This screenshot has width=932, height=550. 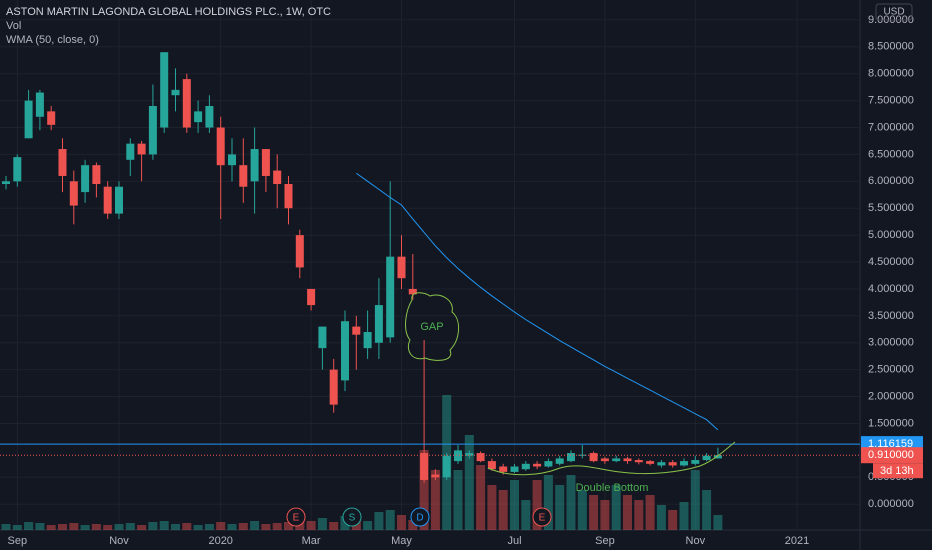 I want to click on y-tick-label: 5.000000, so click(x=891, y=235).